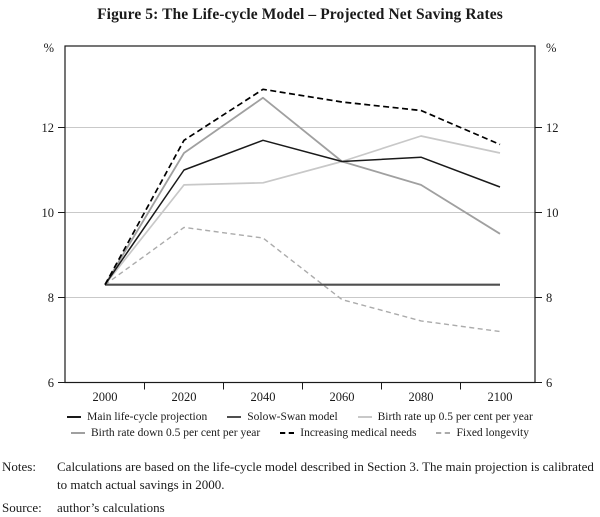 The image size is (600, 517). What do you see at coordinates (299, 508) in the screenshot?
I see `source-row: Source: author’s calculations` at bounding box center [299, 508].